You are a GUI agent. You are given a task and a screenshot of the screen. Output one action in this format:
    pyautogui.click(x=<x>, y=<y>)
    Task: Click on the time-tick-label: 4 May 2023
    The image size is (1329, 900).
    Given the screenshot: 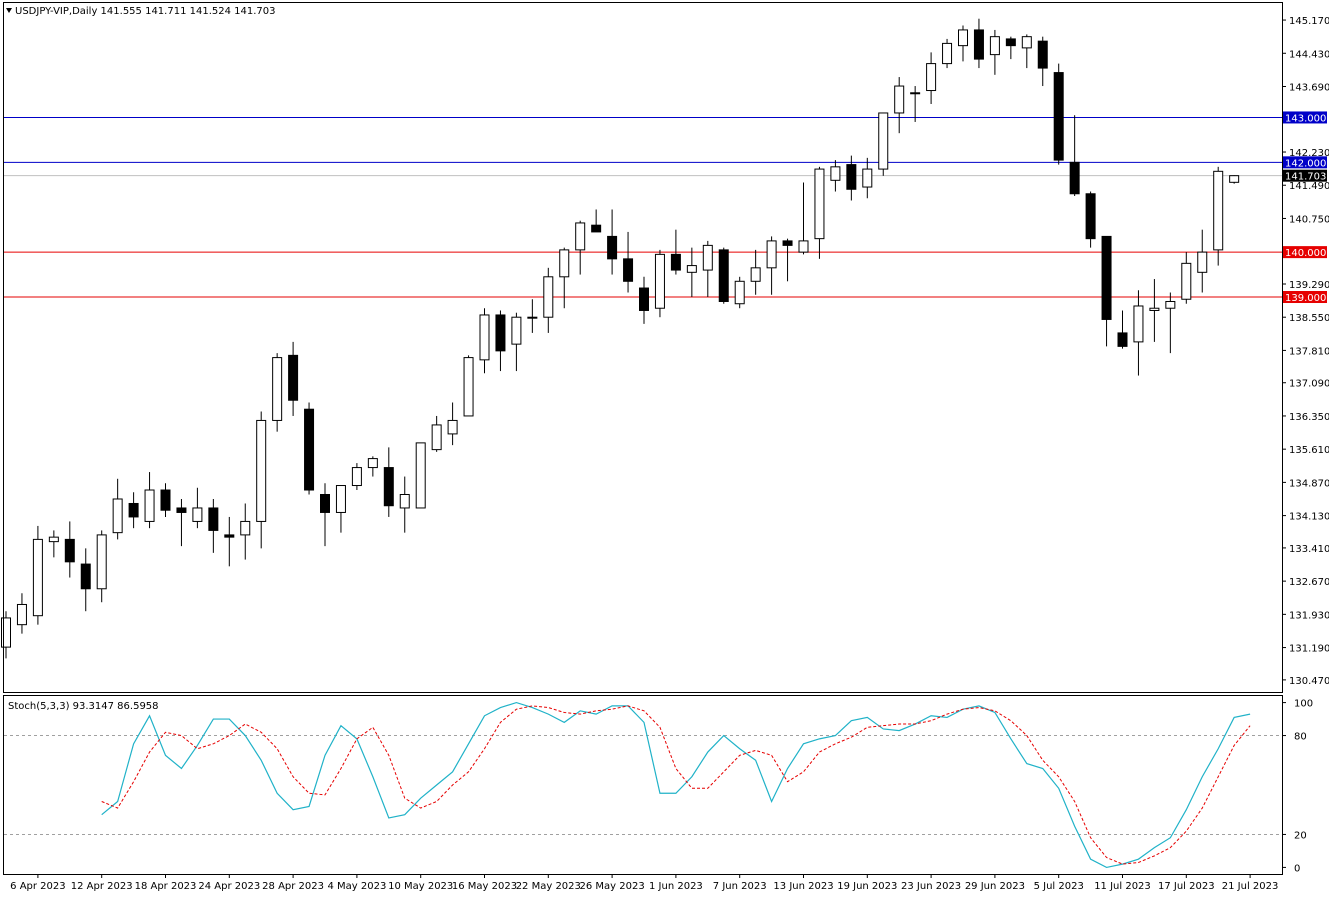 What is the action you would take?
    pyautogui.click(x=356, y=886)
    